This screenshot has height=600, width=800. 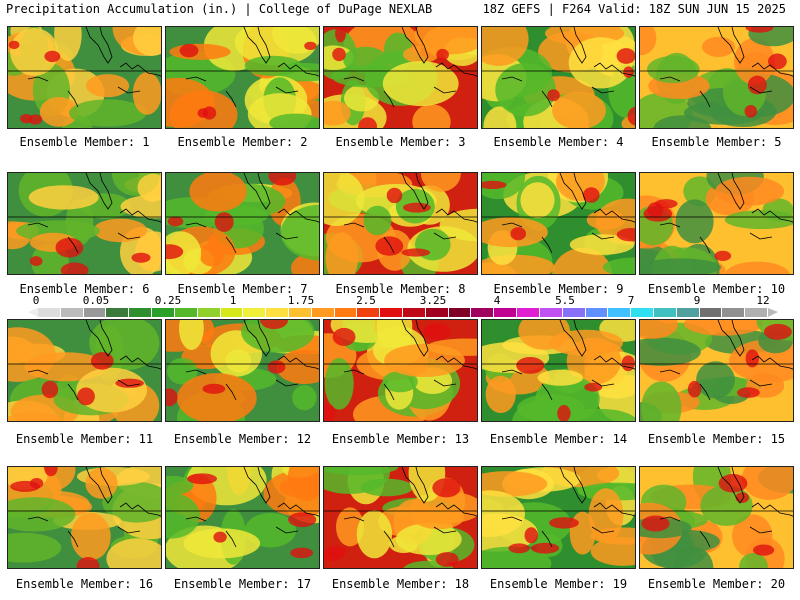 I want to click on colorbar, so click(x=403, y=312).